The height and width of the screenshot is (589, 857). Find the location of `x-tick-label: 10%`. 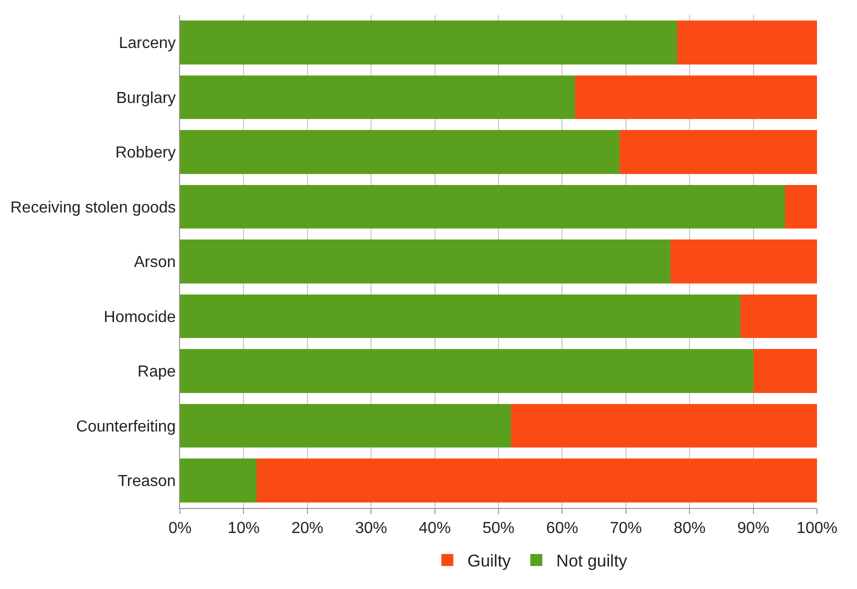

x-tick-label: 10% is located at coordinates (244, 529).